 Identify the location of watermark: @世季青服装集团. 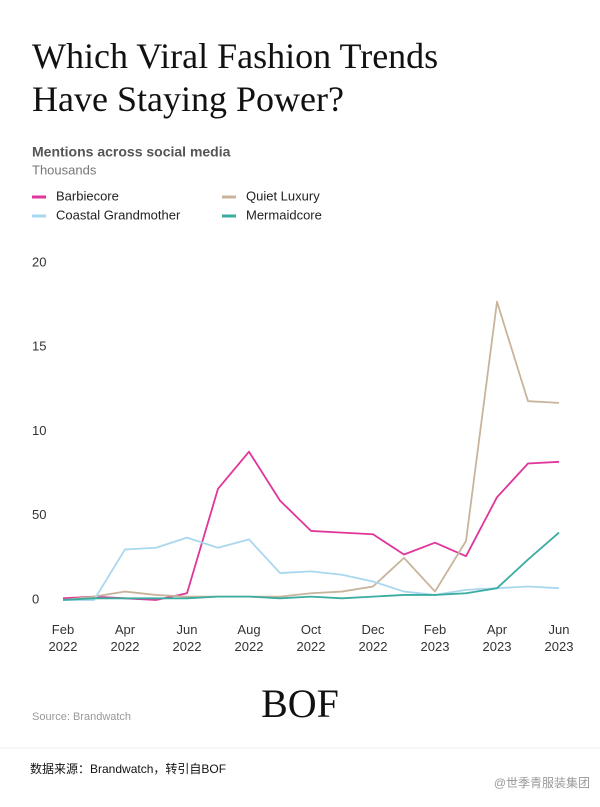
(542, 782).